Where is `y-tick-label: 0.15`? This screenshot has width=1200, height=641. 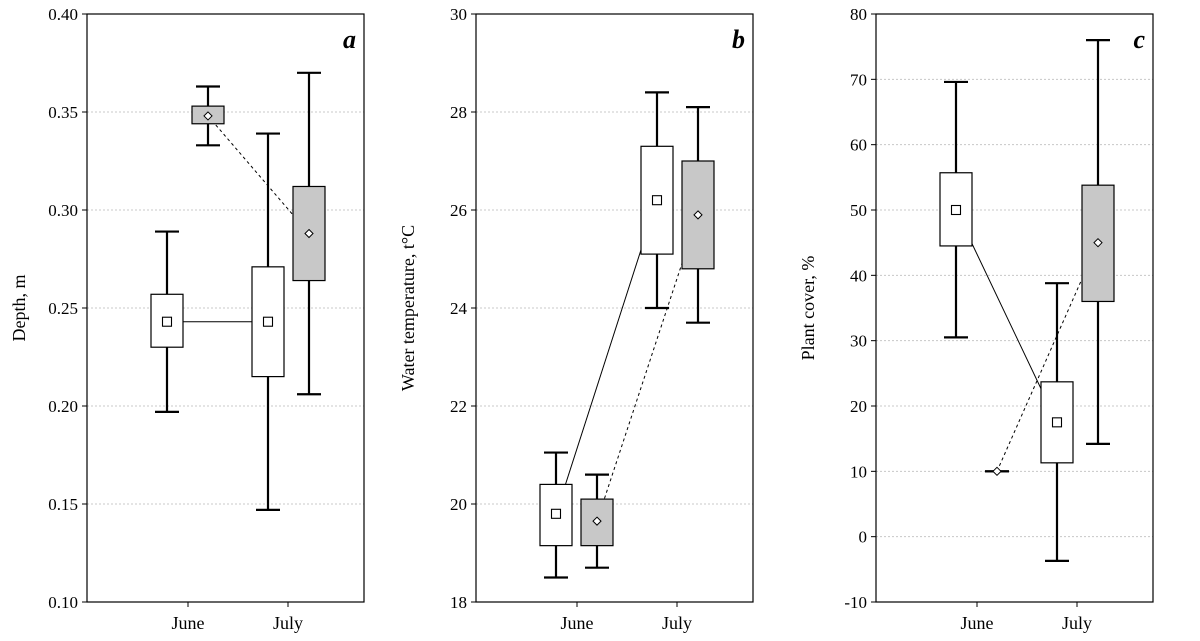 y-tick-label: 0.15 is located at coordinates (63, 504).